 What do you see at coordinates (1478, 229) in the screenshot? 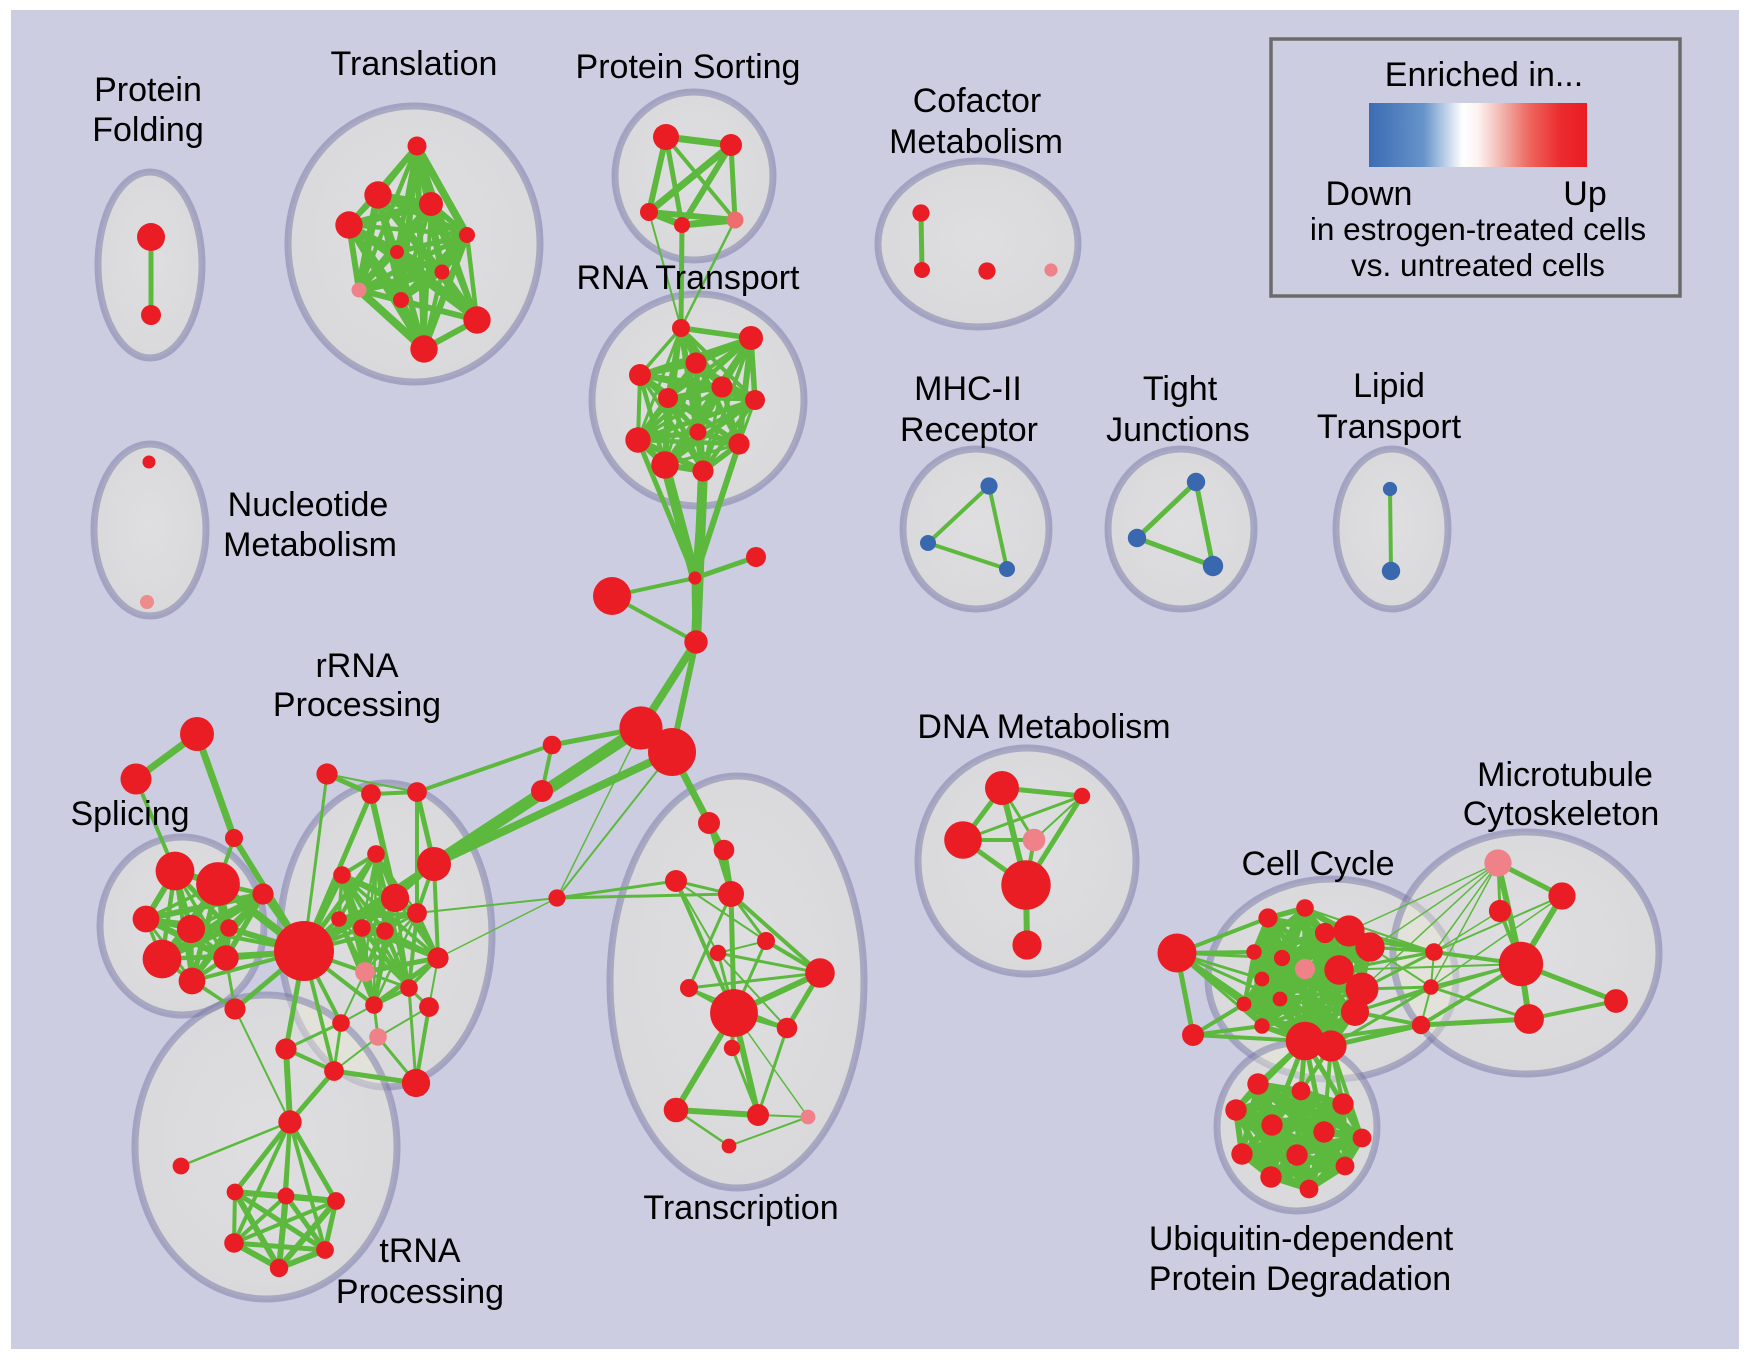
I see `svg-text: in estrogen-treated cells` at bounding box center [1478, 229].